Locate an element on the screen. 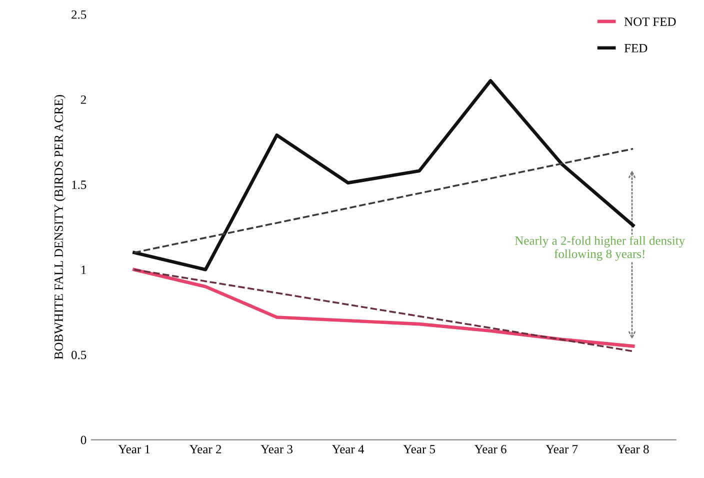 Image resolution: width=704 pixels, height=478 pixels. y-tick-label: 1 is located at coordinates (84, 270).